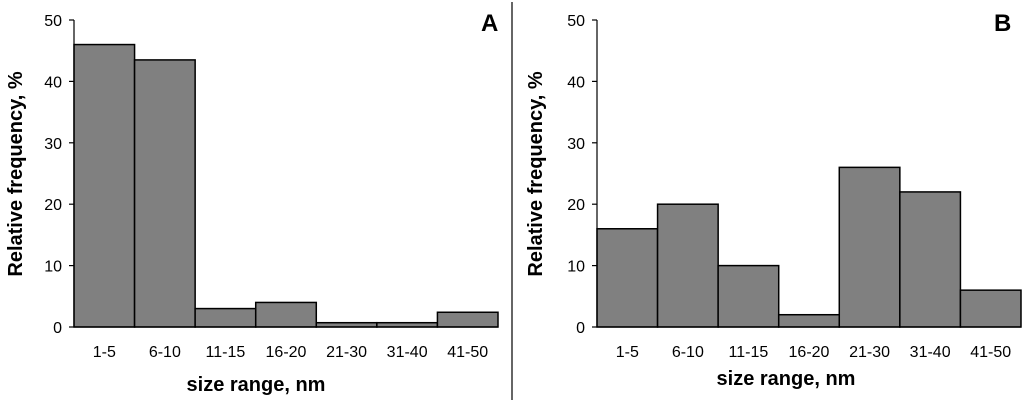 The height and width of the screenshot is (402, 1024). Describe the element at coordinates (869, 352) in the screenshot. I see `x-tick-label-b: 21-30` at that location.